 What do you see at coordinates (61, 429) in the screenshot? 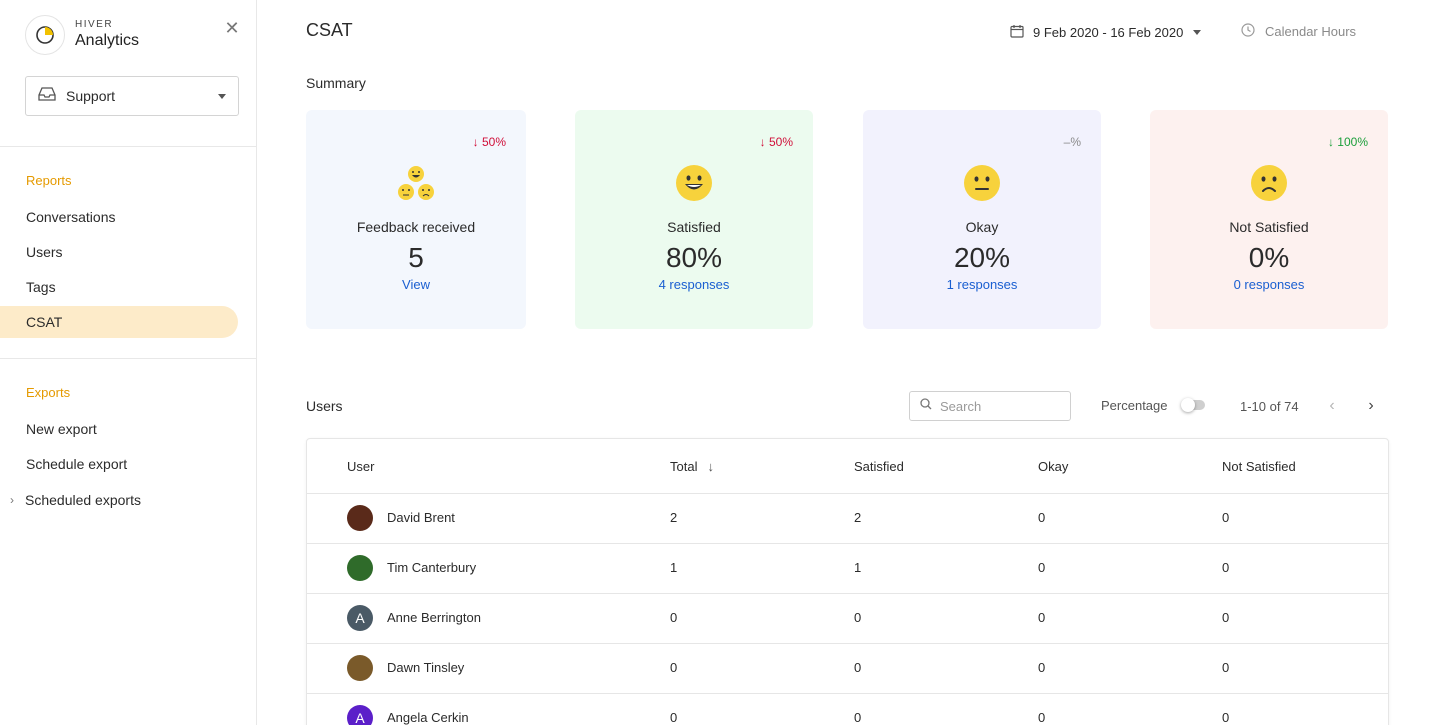
I see `sidebar-item-new-export: New export` at bounding box center [61, 429].